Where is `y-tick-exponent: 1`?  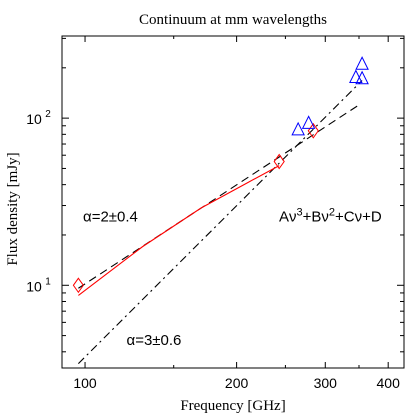
y-tick-exponent: 1 is located at coordinates (48, 281).